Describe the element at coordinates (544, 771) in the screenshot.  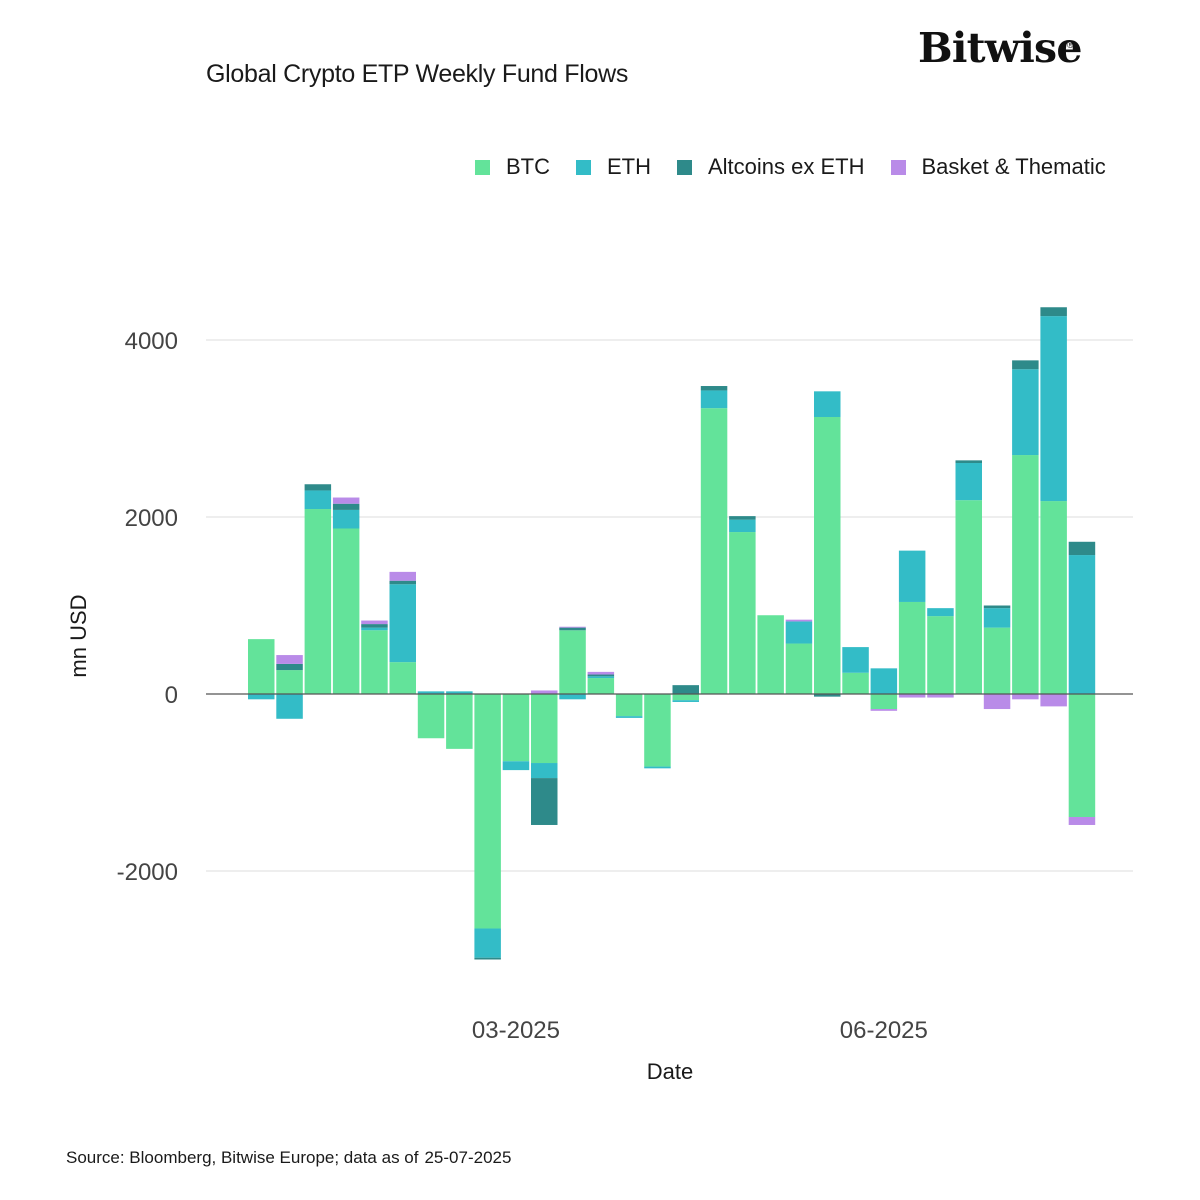
I see `bar-eth-11: ETH W11: -170` at that location.